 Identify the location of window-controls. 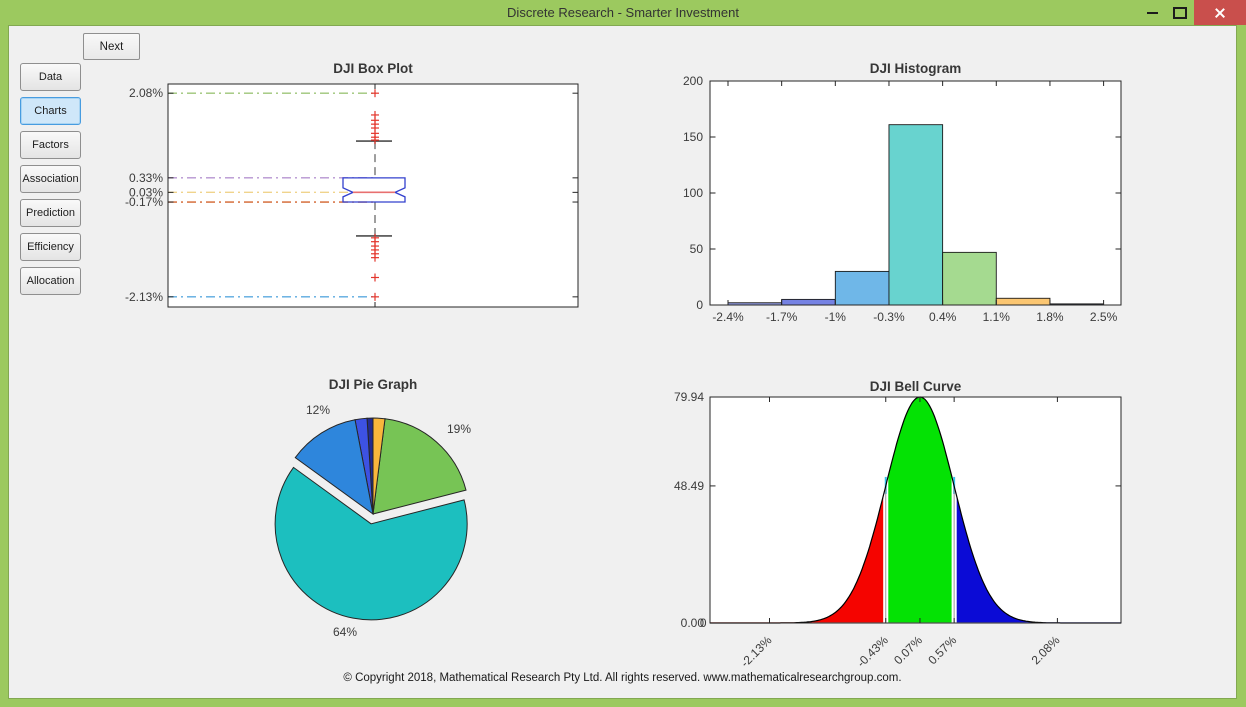
(1192, 12).